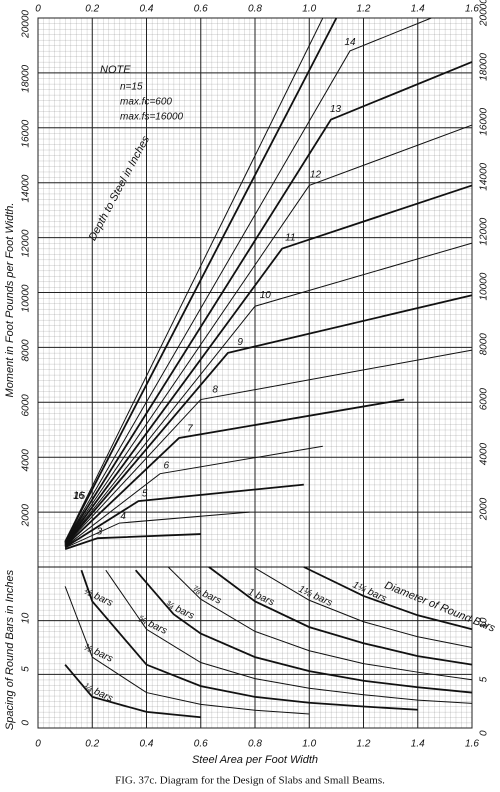 Image resolution: width=500 pixels, height=792 pixels. What do you see at coordinates (190, 429) in the screenshot?
I see `series-label: 7` at bounding box center [190, 429].